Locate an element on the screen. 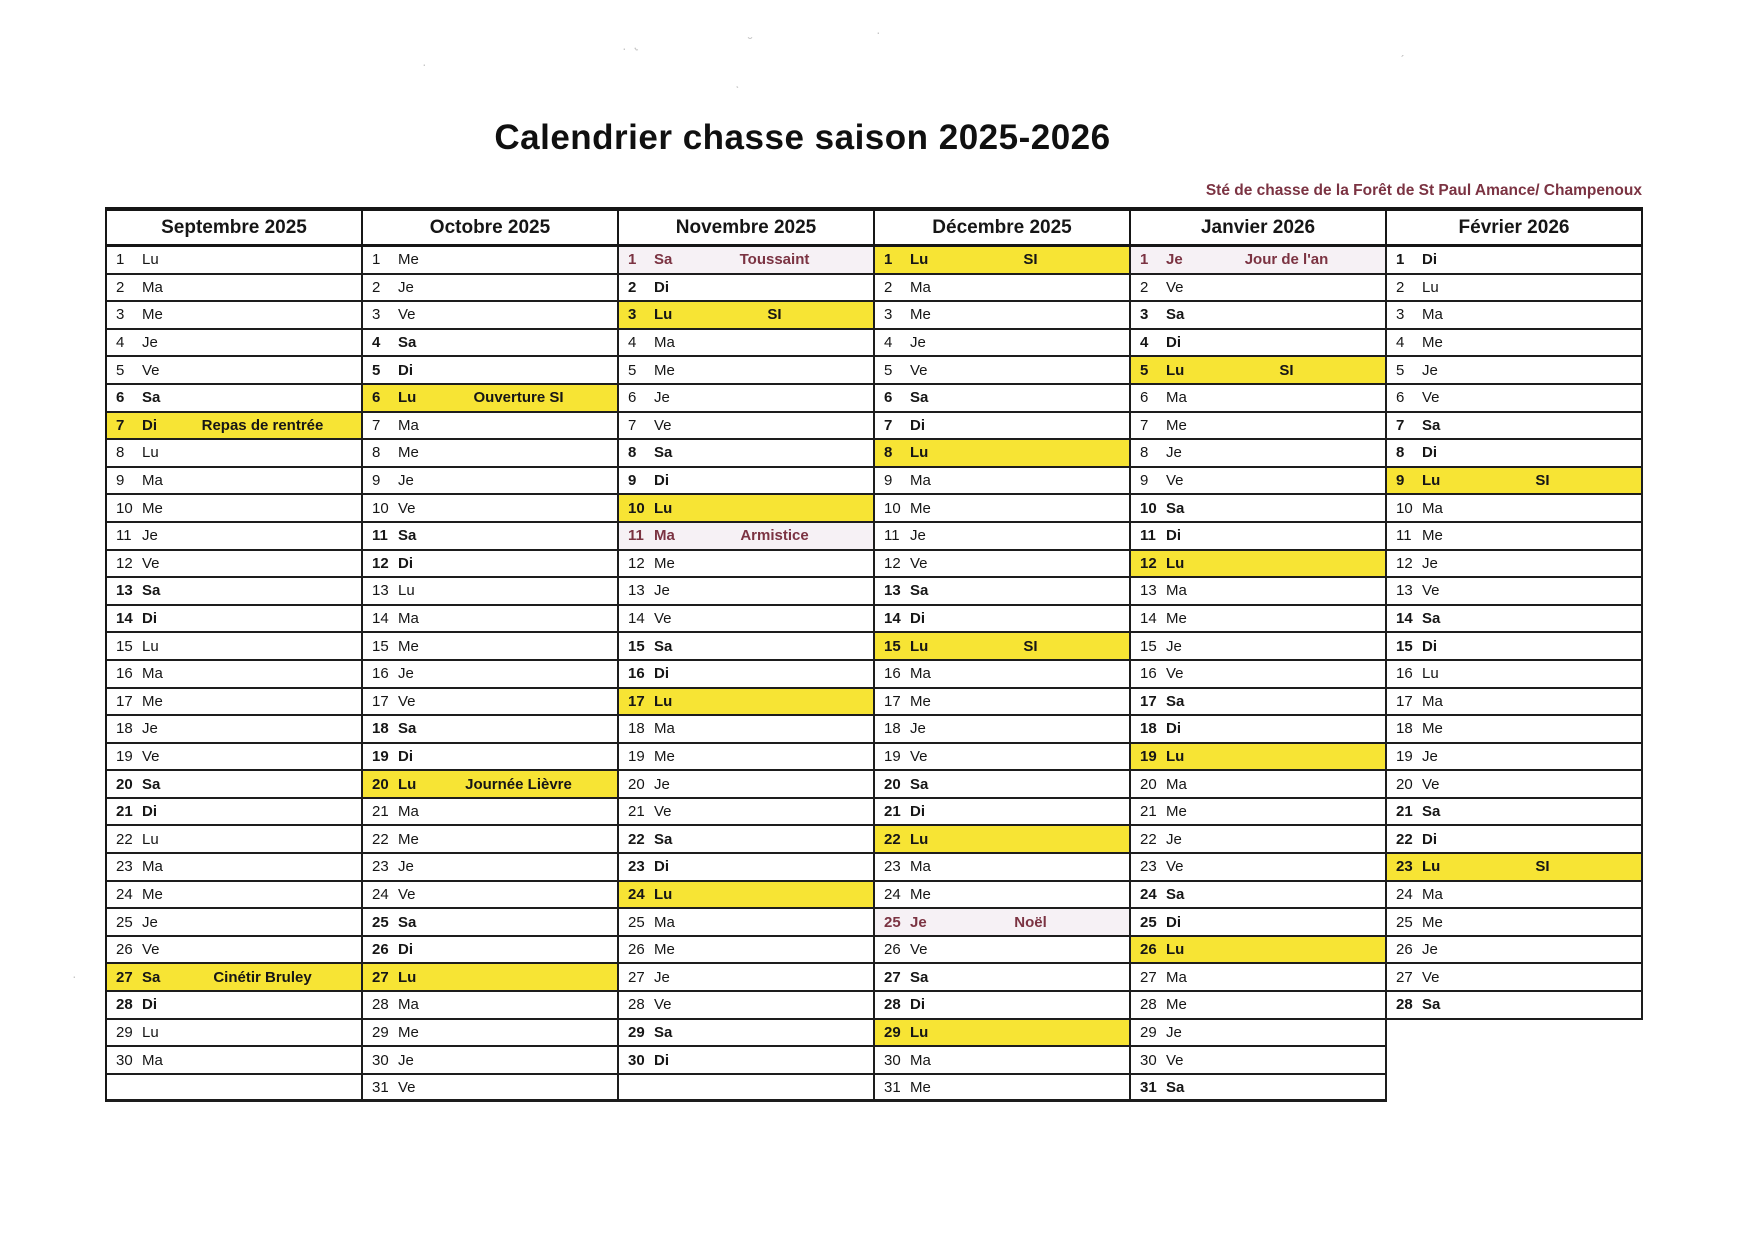 This screenshot has width=1754, height=1240. day-cell: 14 Di is located at coordinates (235, 619).